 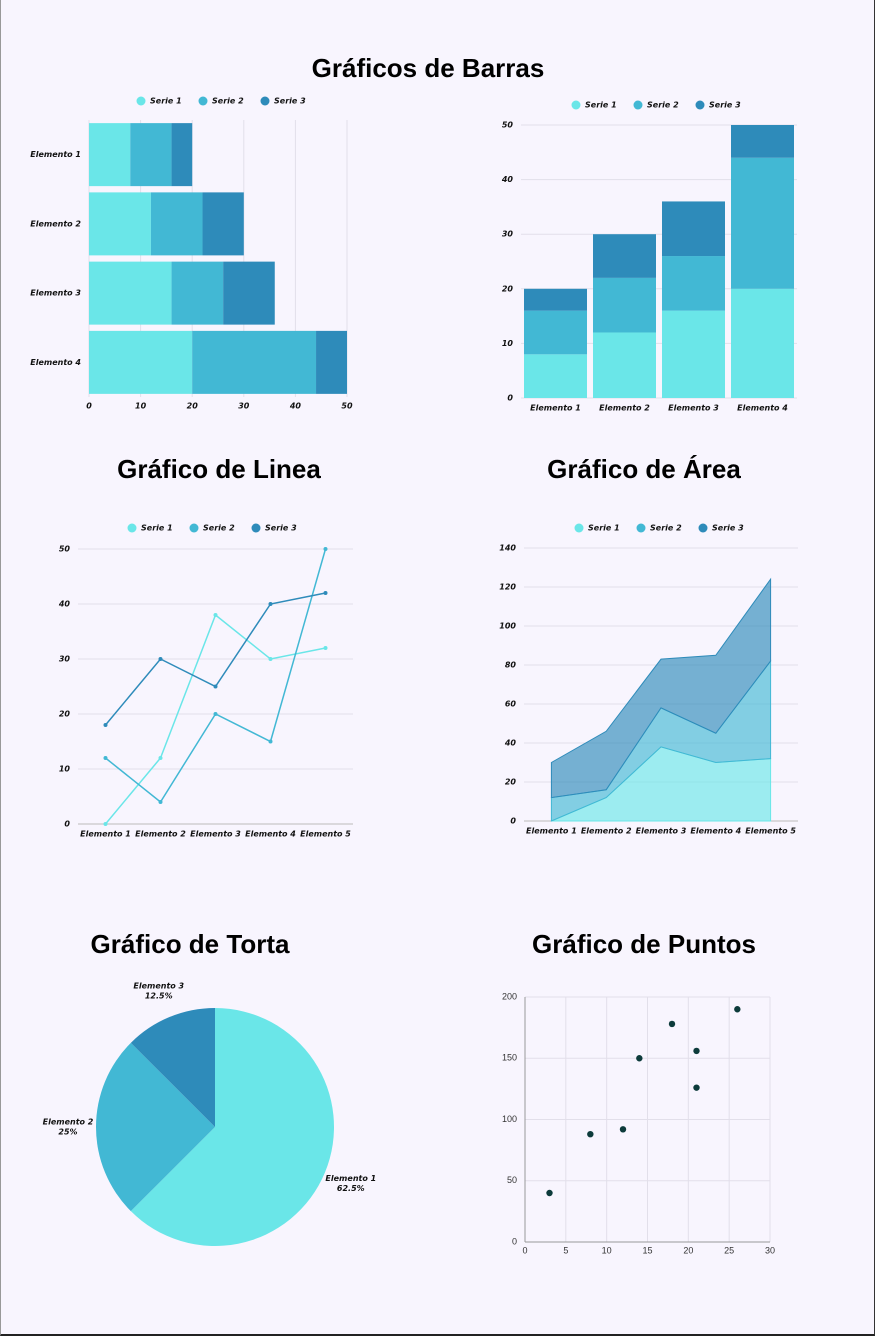 What do you see at coordinates (295, 406) in the screenshot?
I see `x-tick-label: 40` at bounding box center [295, 406].